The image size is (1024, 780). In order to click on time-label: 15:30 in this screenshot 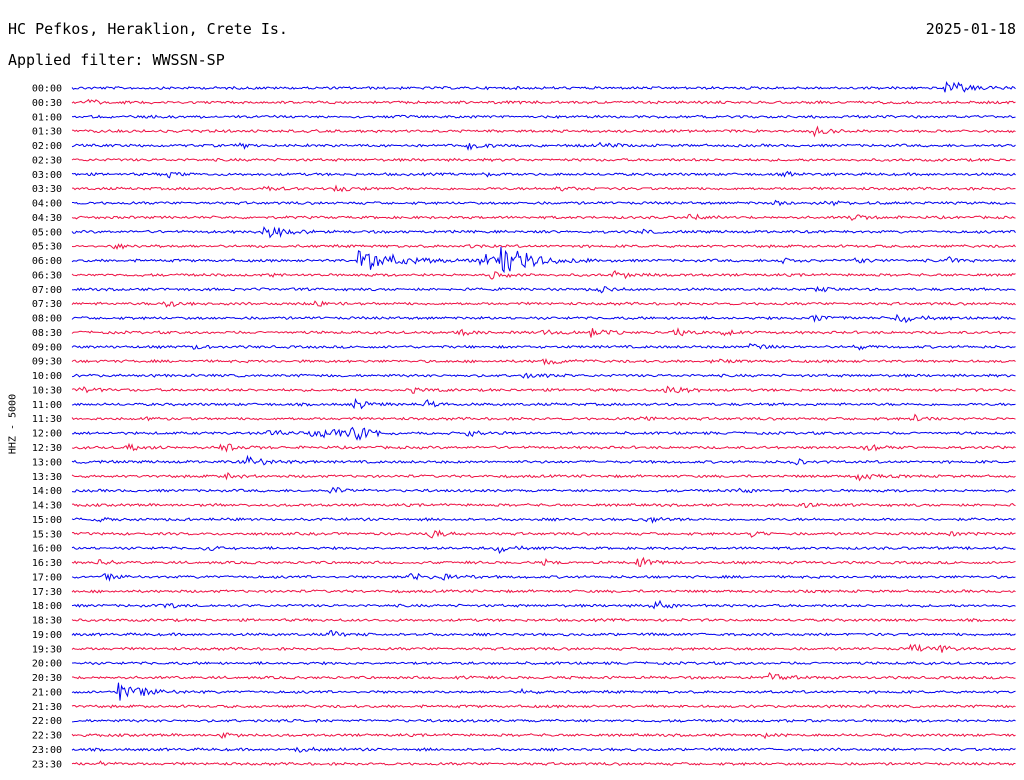, I will do `click(47, 534)`.